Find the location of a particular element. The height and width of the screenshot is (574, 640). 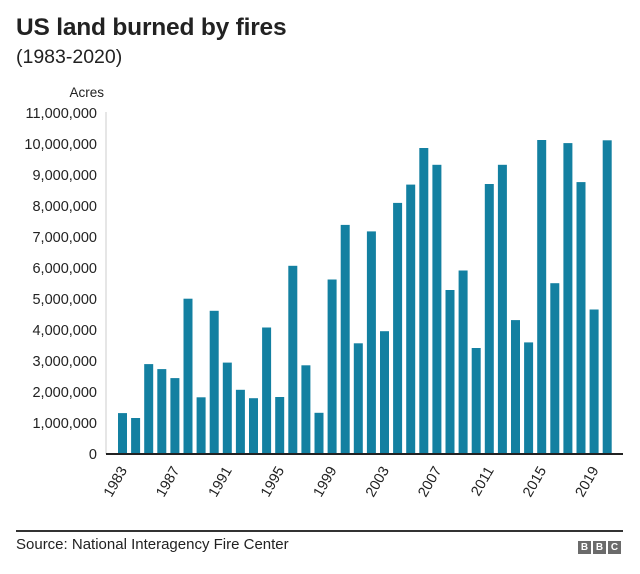

bar-1992: 1992: 2,070,000 is located at coordinates (240, 421).